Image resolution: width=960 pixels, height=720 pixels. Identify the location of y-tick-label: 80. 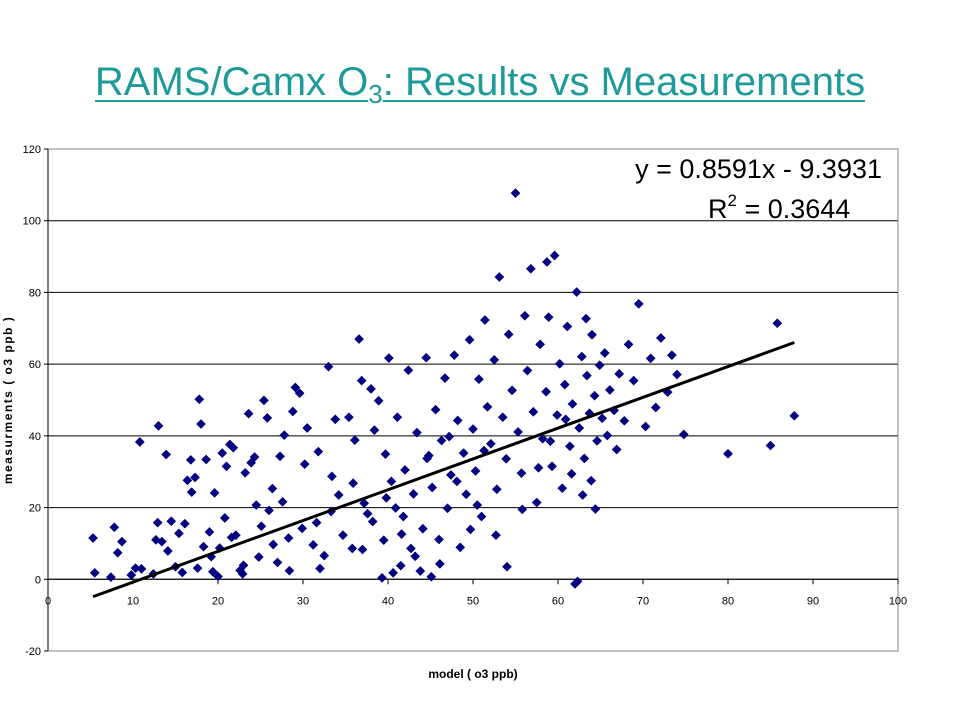
(35, 293).